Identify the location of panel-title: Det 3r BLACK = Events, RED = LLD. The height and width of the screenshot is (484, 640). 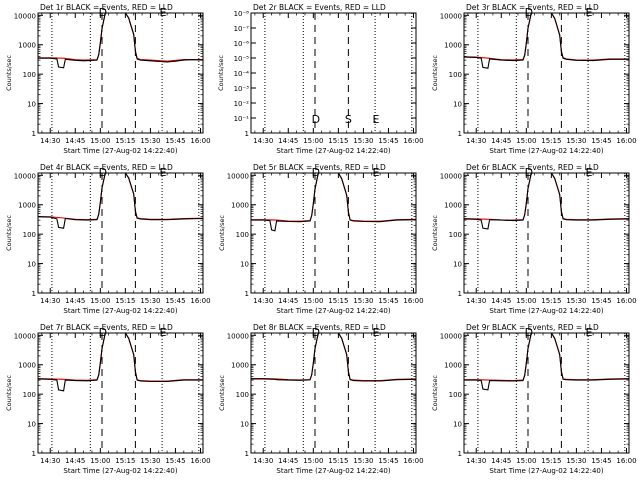
(532, 7).